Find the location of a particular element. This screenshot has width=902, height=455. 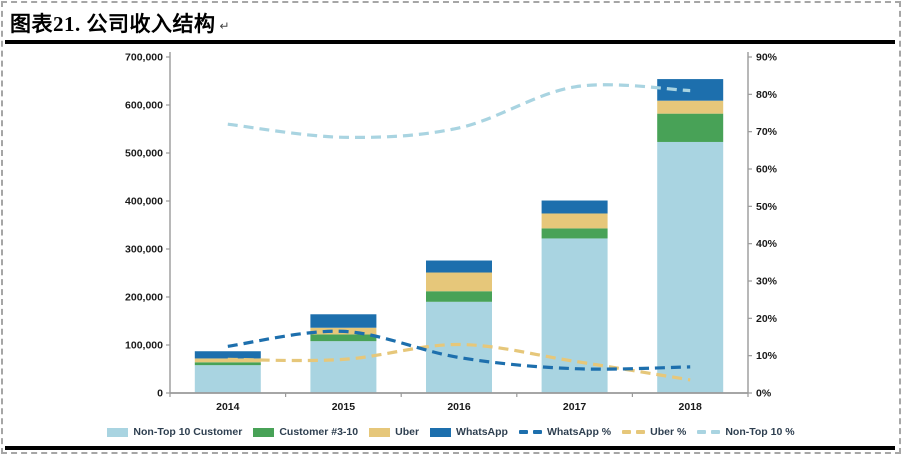

legend-item-non-top-10-: Non-Top 10 % is located at coordinates (746, 432).